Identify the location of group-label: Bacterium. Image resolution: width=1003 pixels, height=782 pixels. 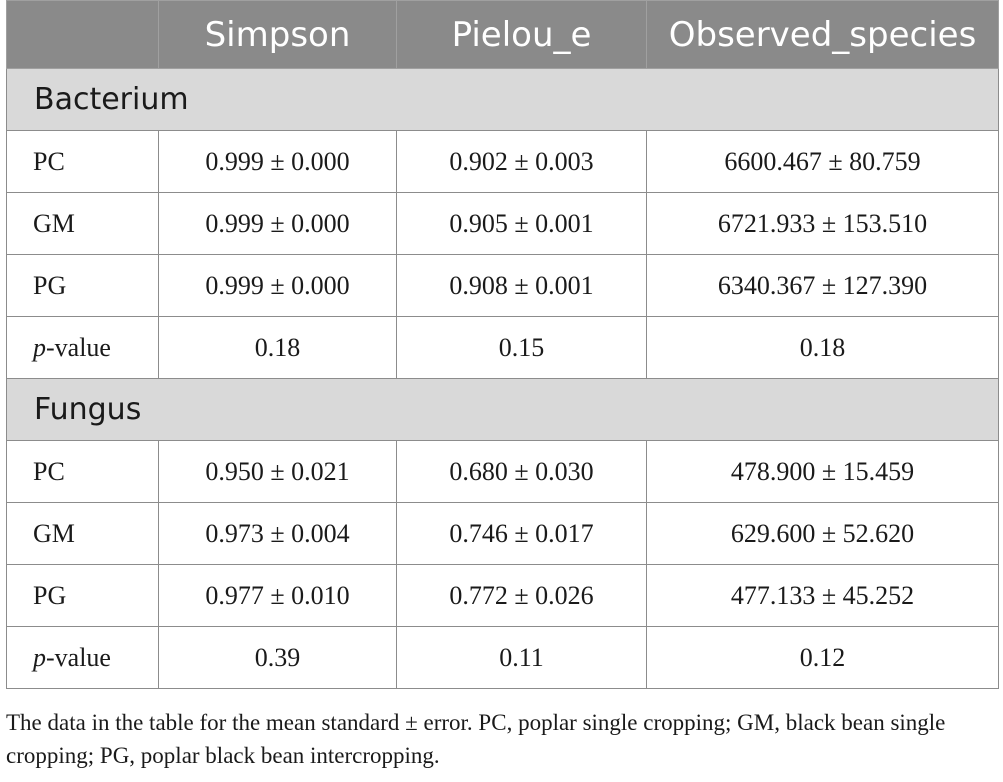
(502, 99).